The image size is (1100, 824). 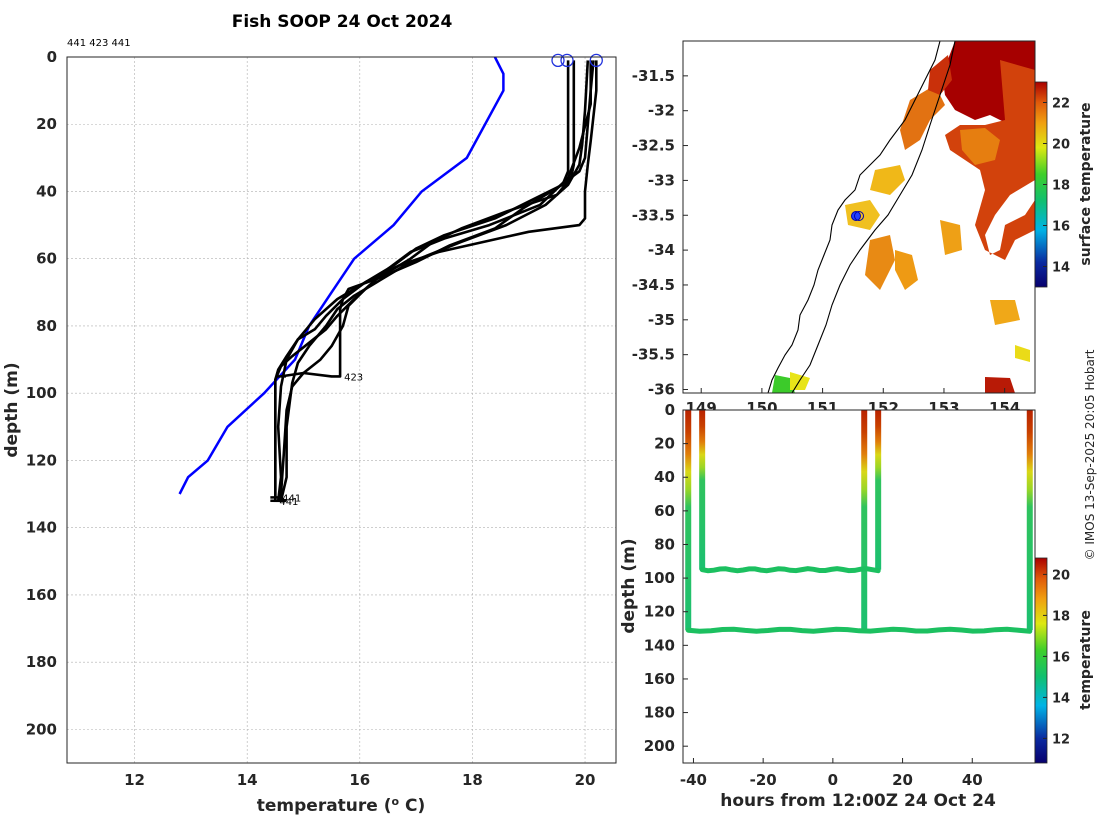 I want to click on sst-colorbar-tick-label: 22, so click(x=1061, y=104).